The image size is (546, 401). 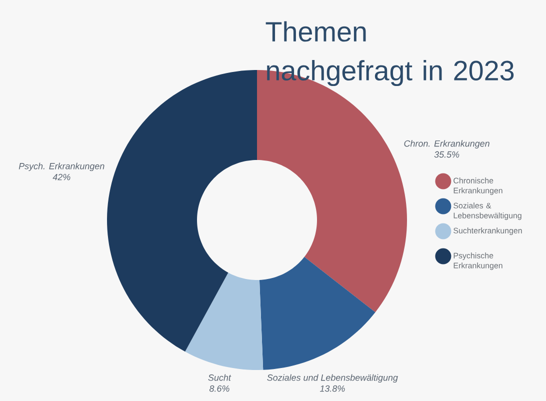 What do you see at coordinates (219, 388) in the screenshot?
I see `data-label: 8.6%` at bounding box center [219, 388].